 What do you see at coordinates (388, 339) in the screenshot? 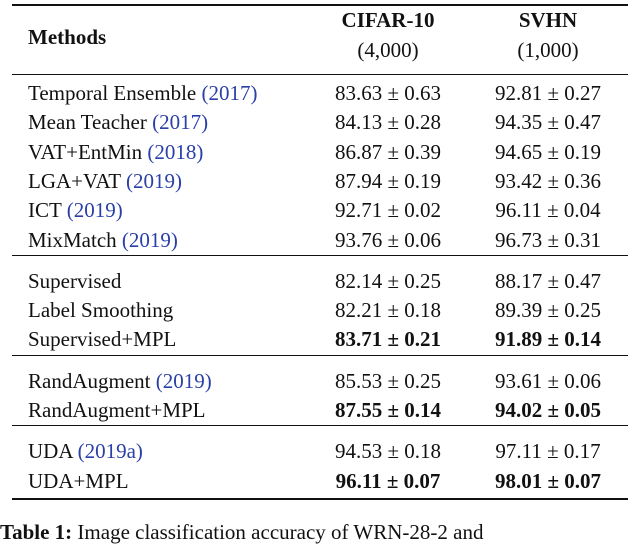
I see `value-cell: 83.71 ± 0.21` at bounding box center [388, 339].